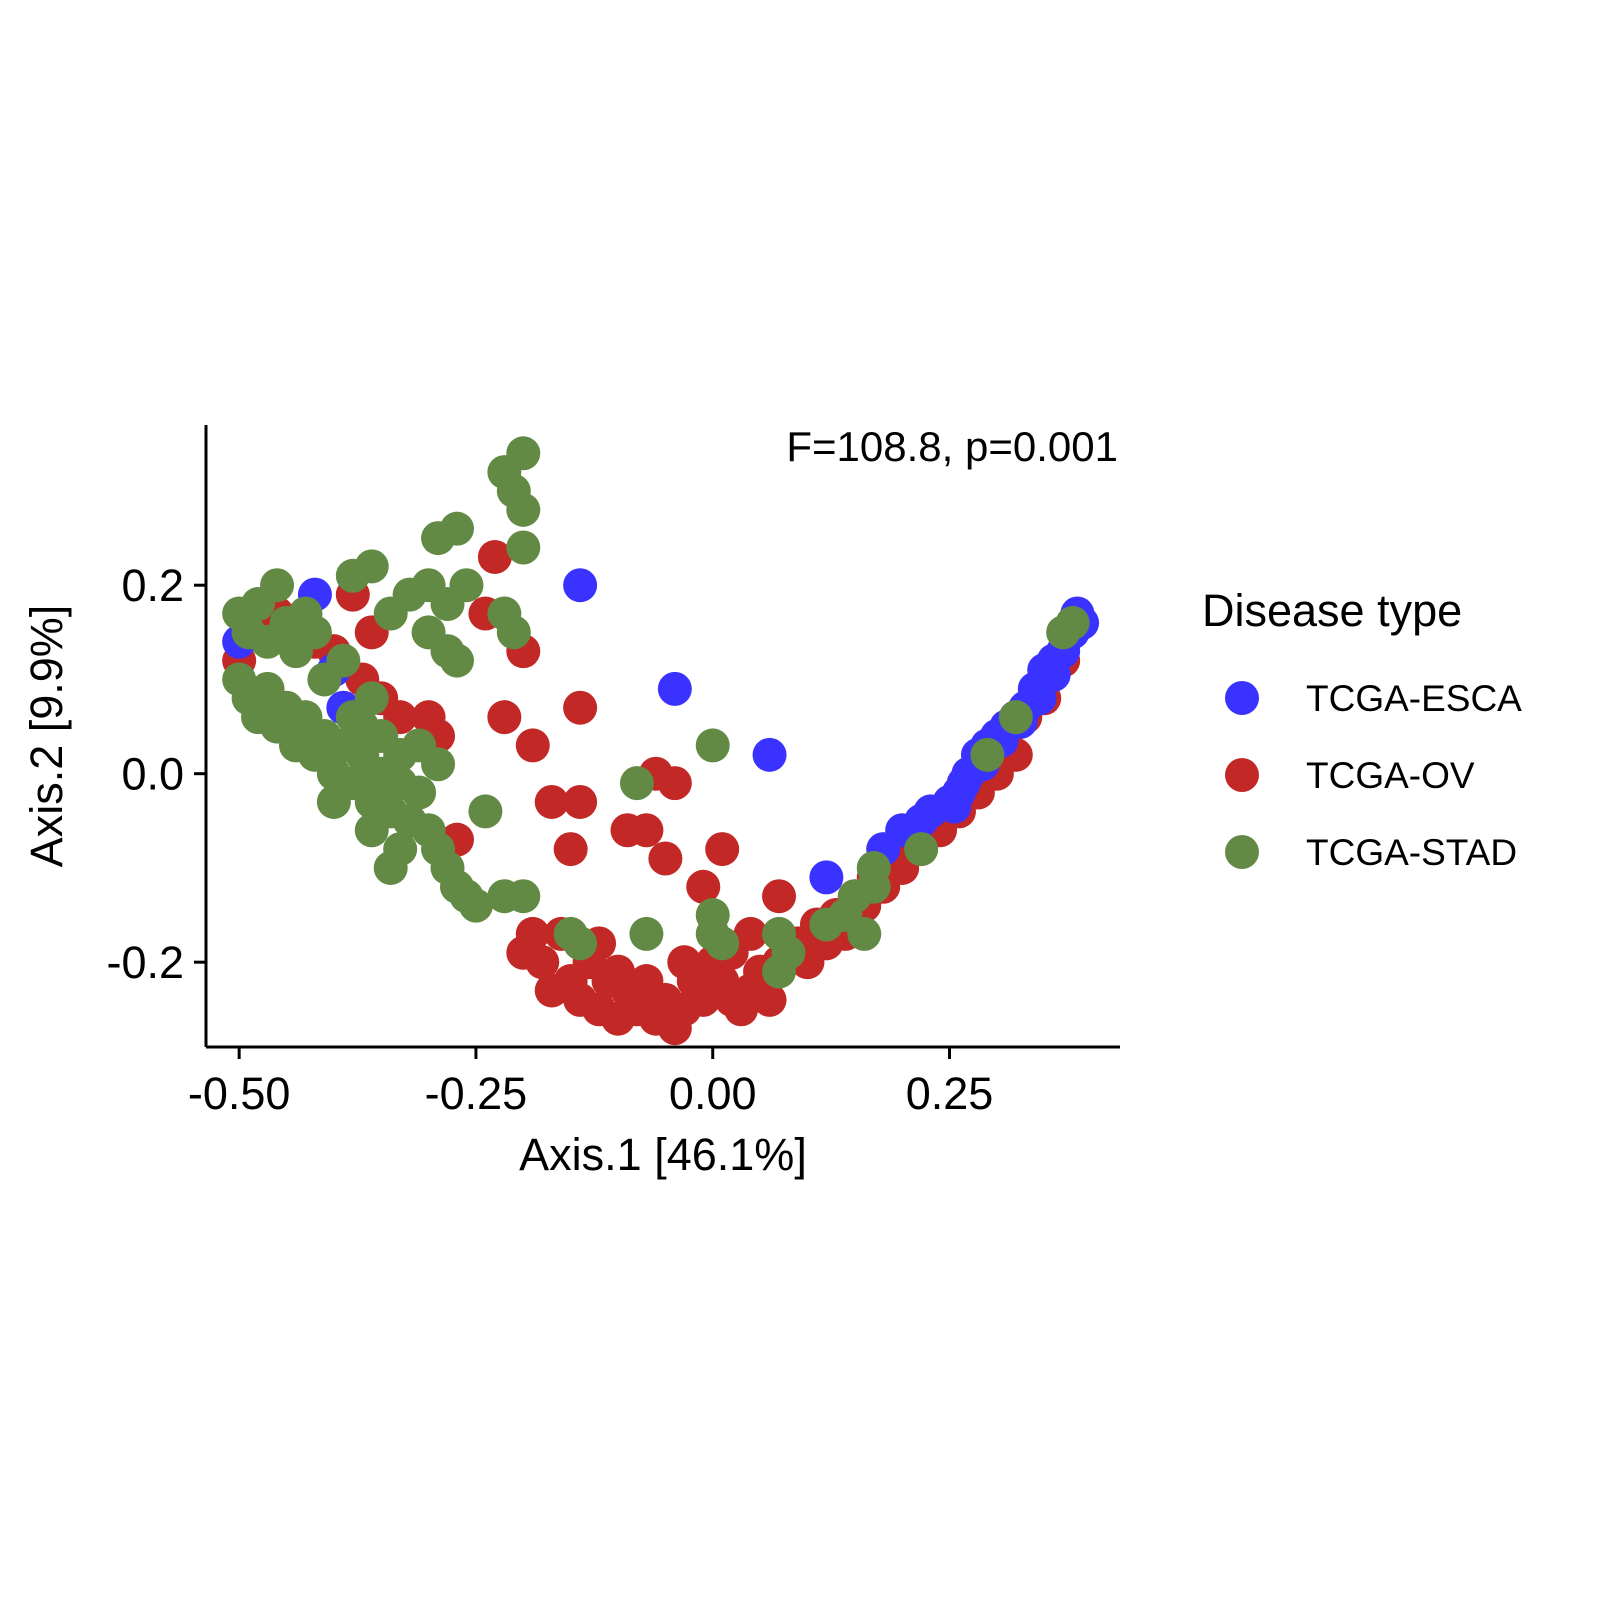 The height and width of the screenshot is (1600, 1600). I want to click on legend-marker-esca, so click(1242, 698).